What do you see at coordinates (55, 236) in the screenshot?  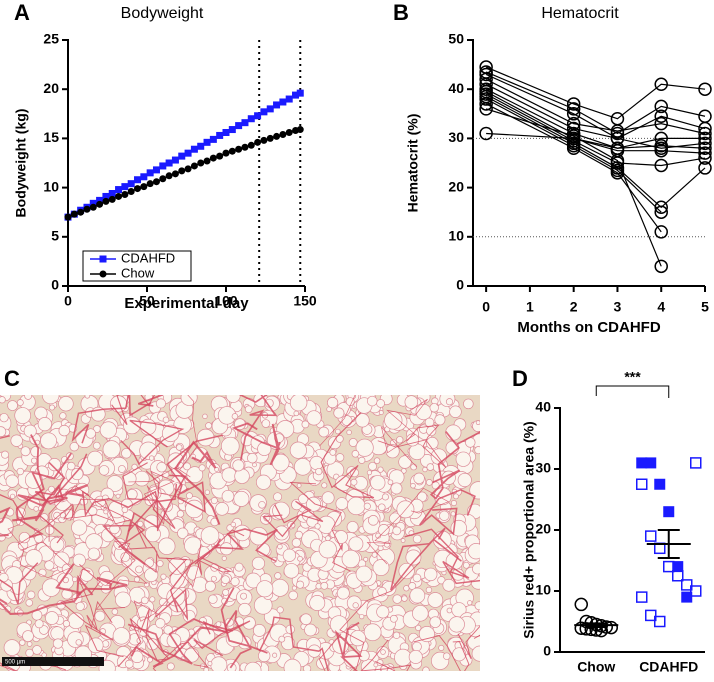 I see `y-tick-label: 5` at bounding box center [55, 236].